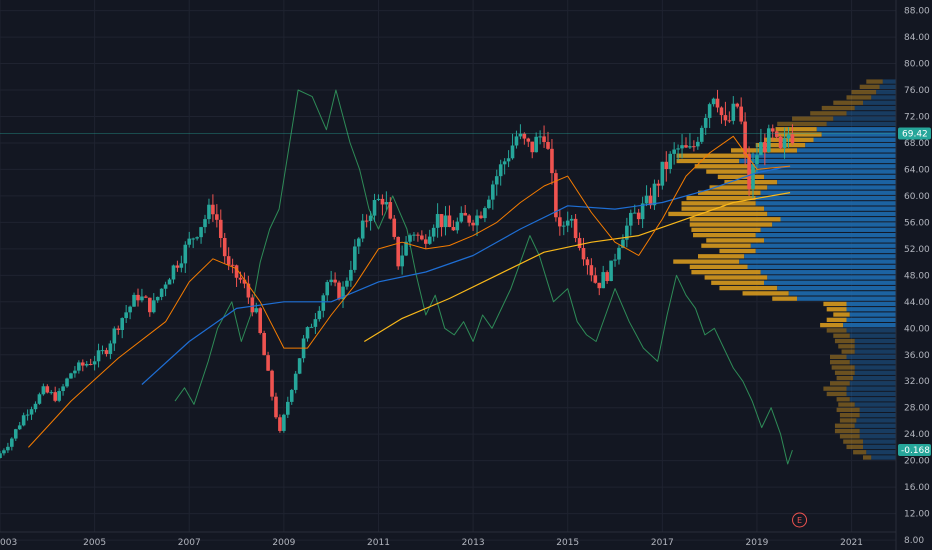  What do you see at coordinates (917, 38) in the screenshot?
I see `y-tick-label: 84.00` at bounding box center [917, 38].